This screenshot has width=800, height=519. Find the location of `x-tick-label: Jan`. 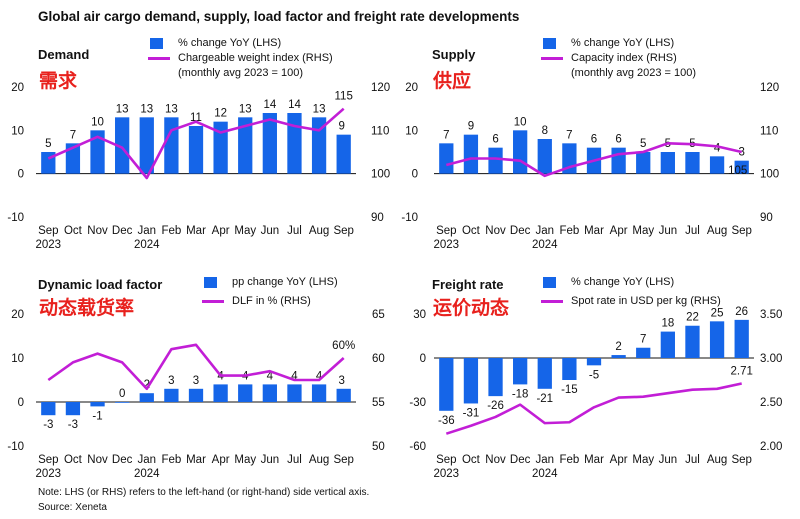

x-tick-label: Jan is located at coordinates (544, 231).